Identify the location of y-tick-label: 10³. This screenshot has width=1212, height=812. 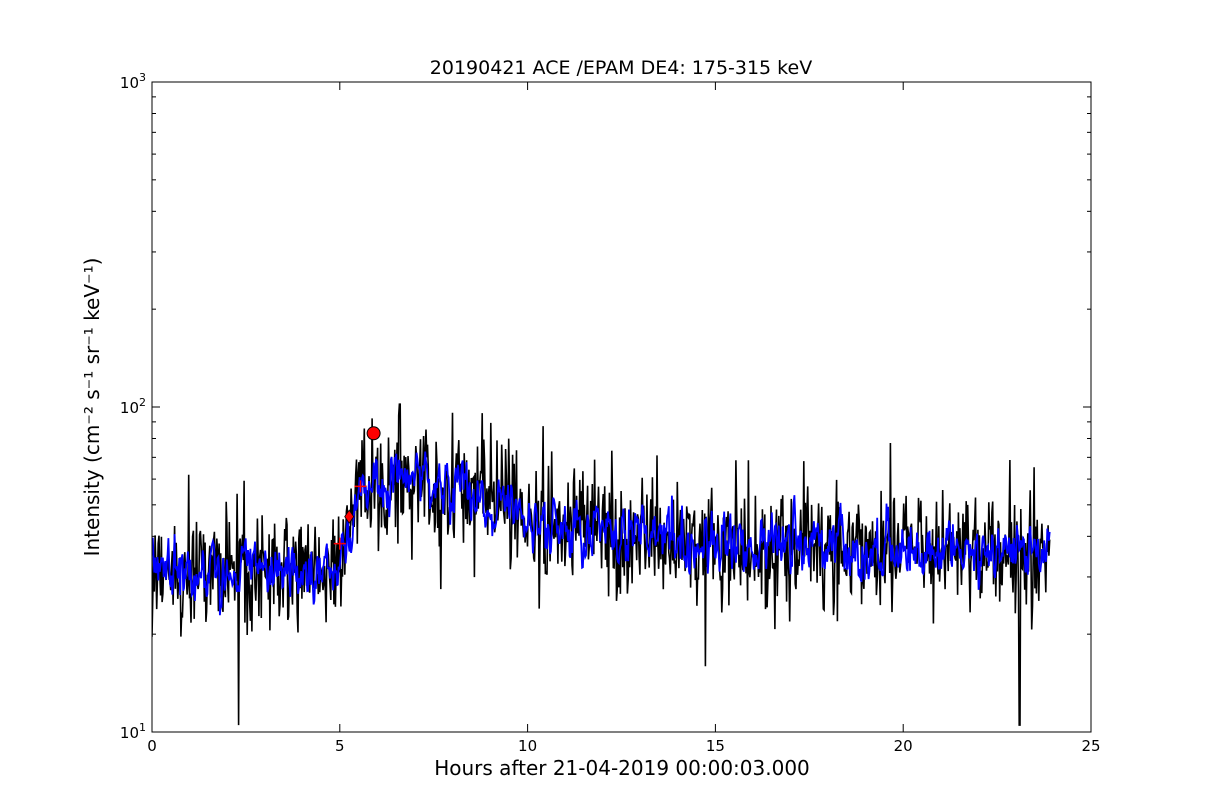
(133, 81).